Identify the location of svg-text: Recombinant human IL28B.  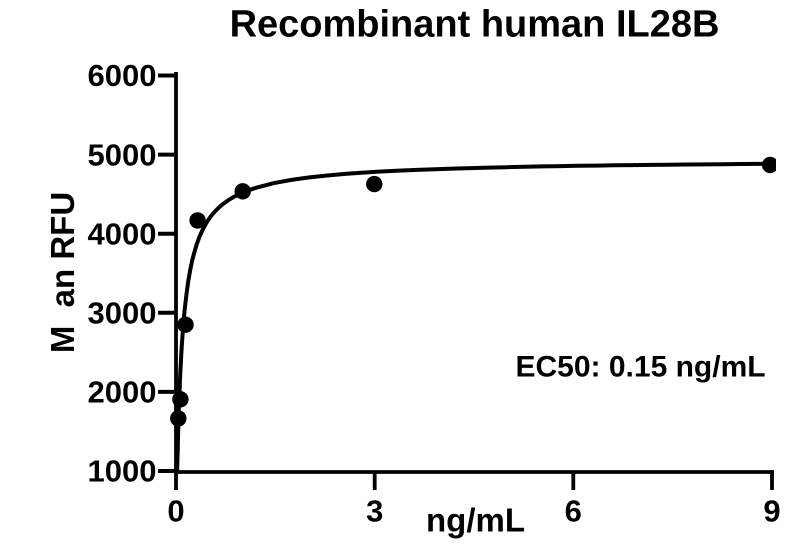
(475, 25).